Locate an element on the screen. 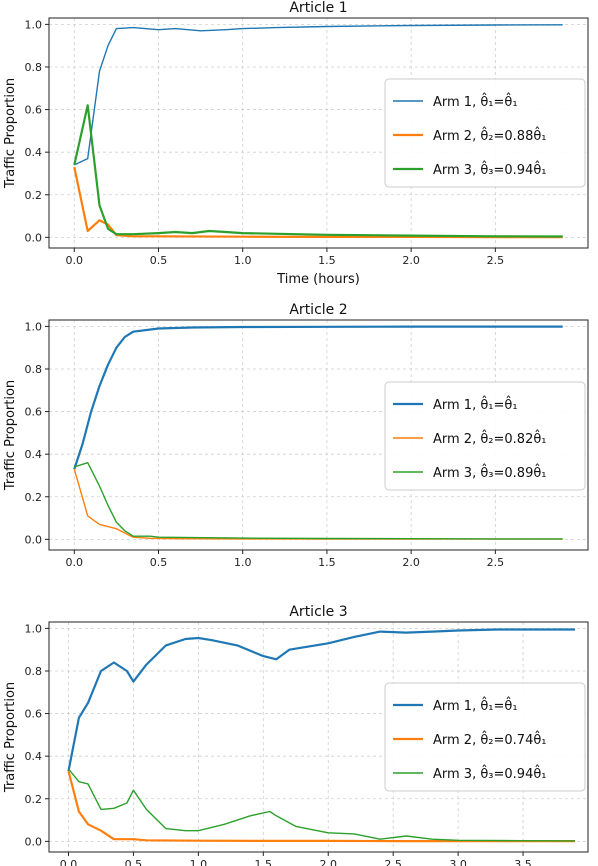  x-axis-label: Time (hours) is located at coordinates (318, 279).